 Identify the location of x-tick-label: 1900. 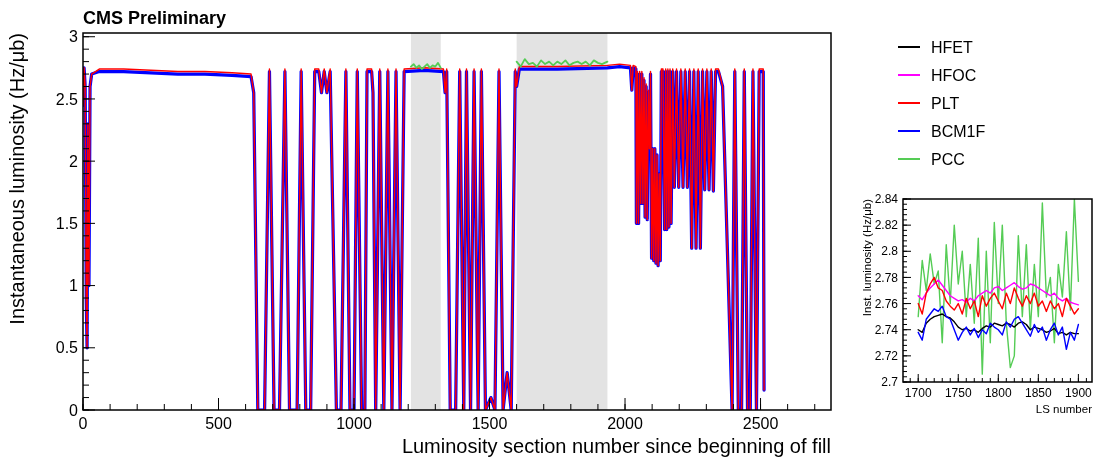
(1079, 393).